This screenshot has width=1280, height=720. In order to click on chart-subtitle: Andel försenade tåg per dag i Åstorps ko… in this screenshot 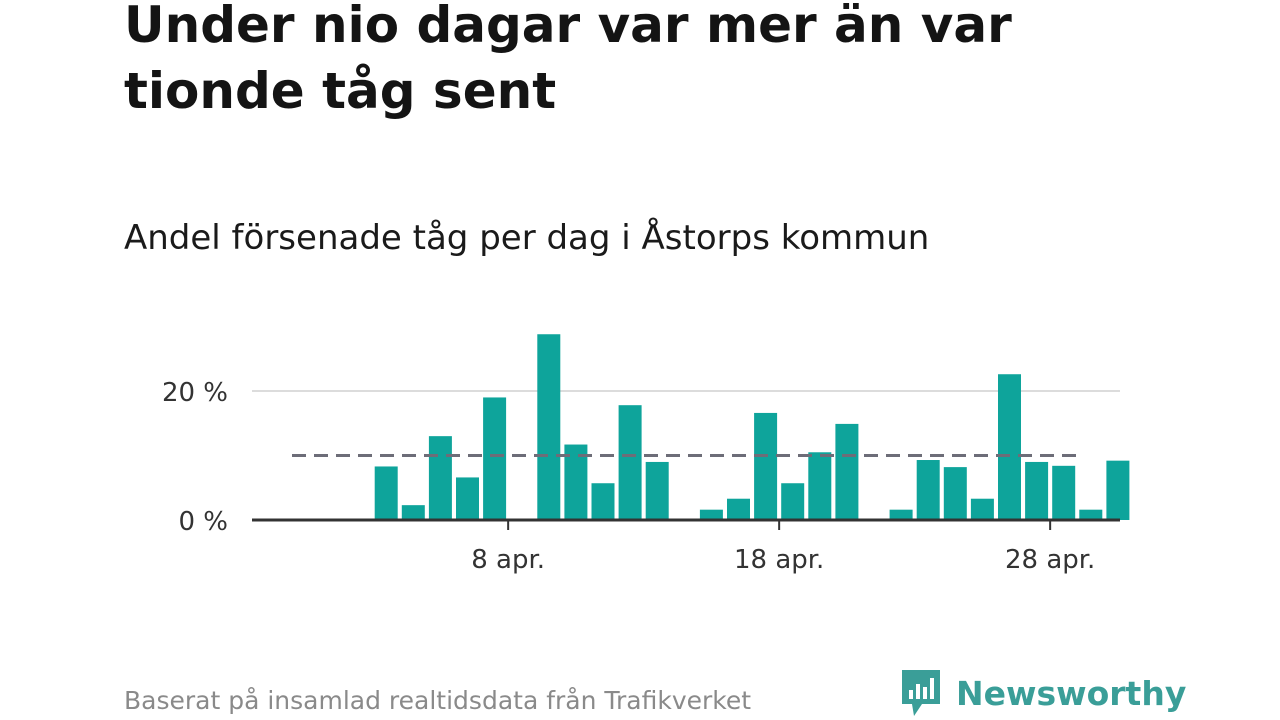, I will do `click(527, 238)`.